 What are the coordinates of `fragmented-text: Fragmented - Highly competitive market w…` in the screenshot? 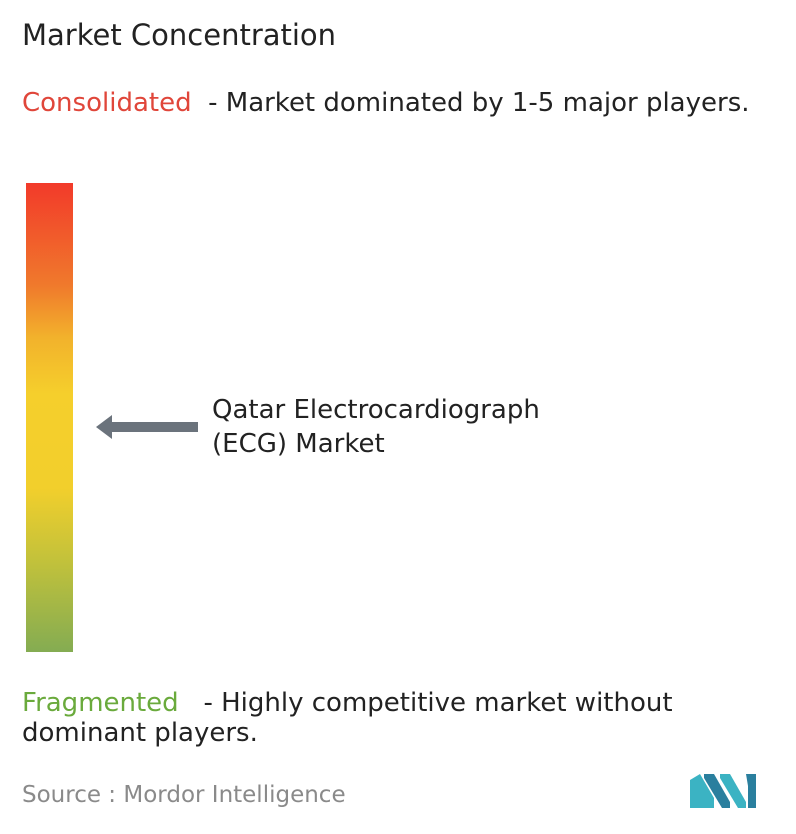 It's located at (407, 718).